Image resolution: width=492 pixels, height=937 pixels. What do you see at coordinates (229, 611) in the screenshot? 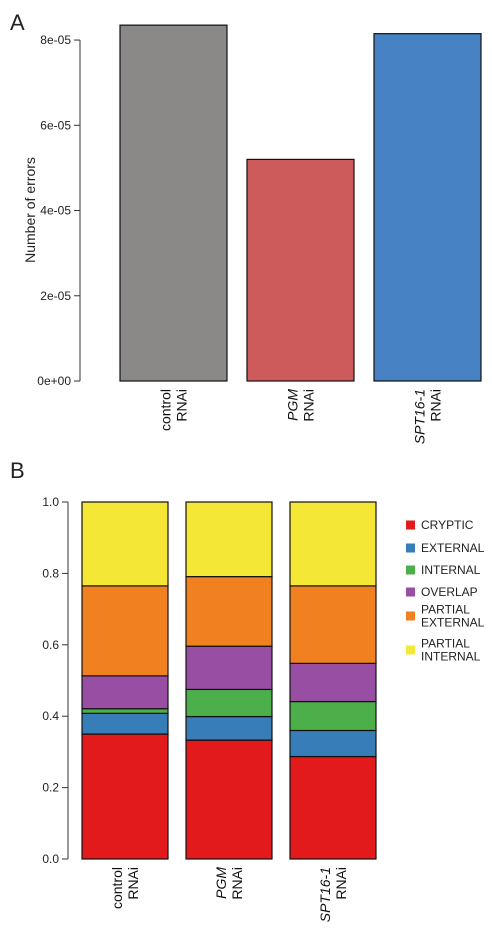
I see `segment-partial-external-pgm` at bounding box center [229, 611].